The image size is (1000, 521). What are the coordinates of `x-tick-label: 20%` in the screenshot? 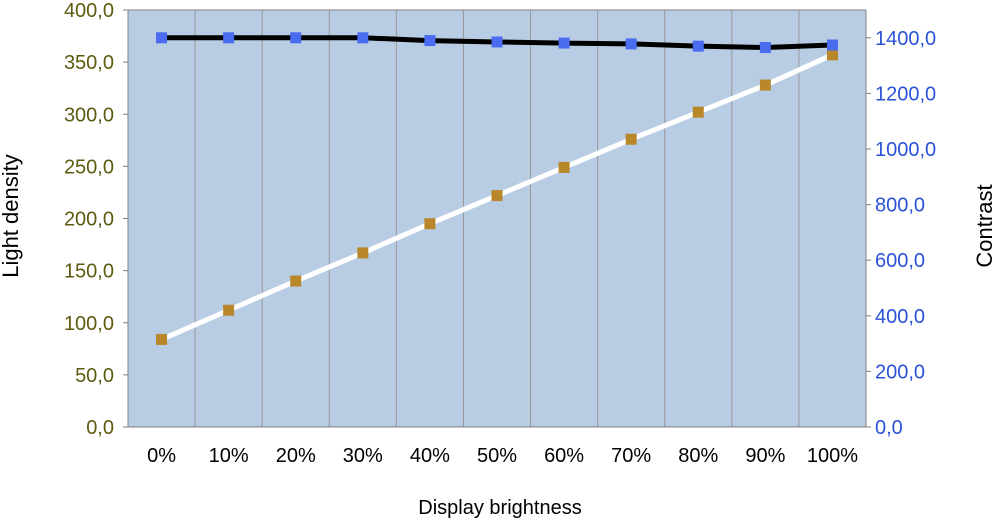 It's located at (296, 456).